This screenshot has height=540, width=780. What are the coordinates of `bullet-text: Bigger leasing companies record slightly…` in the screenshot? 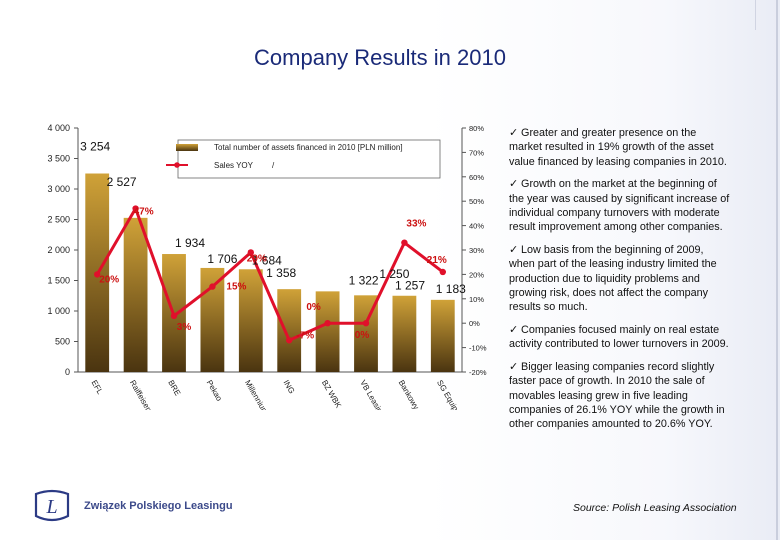 It's located at (617, 395).